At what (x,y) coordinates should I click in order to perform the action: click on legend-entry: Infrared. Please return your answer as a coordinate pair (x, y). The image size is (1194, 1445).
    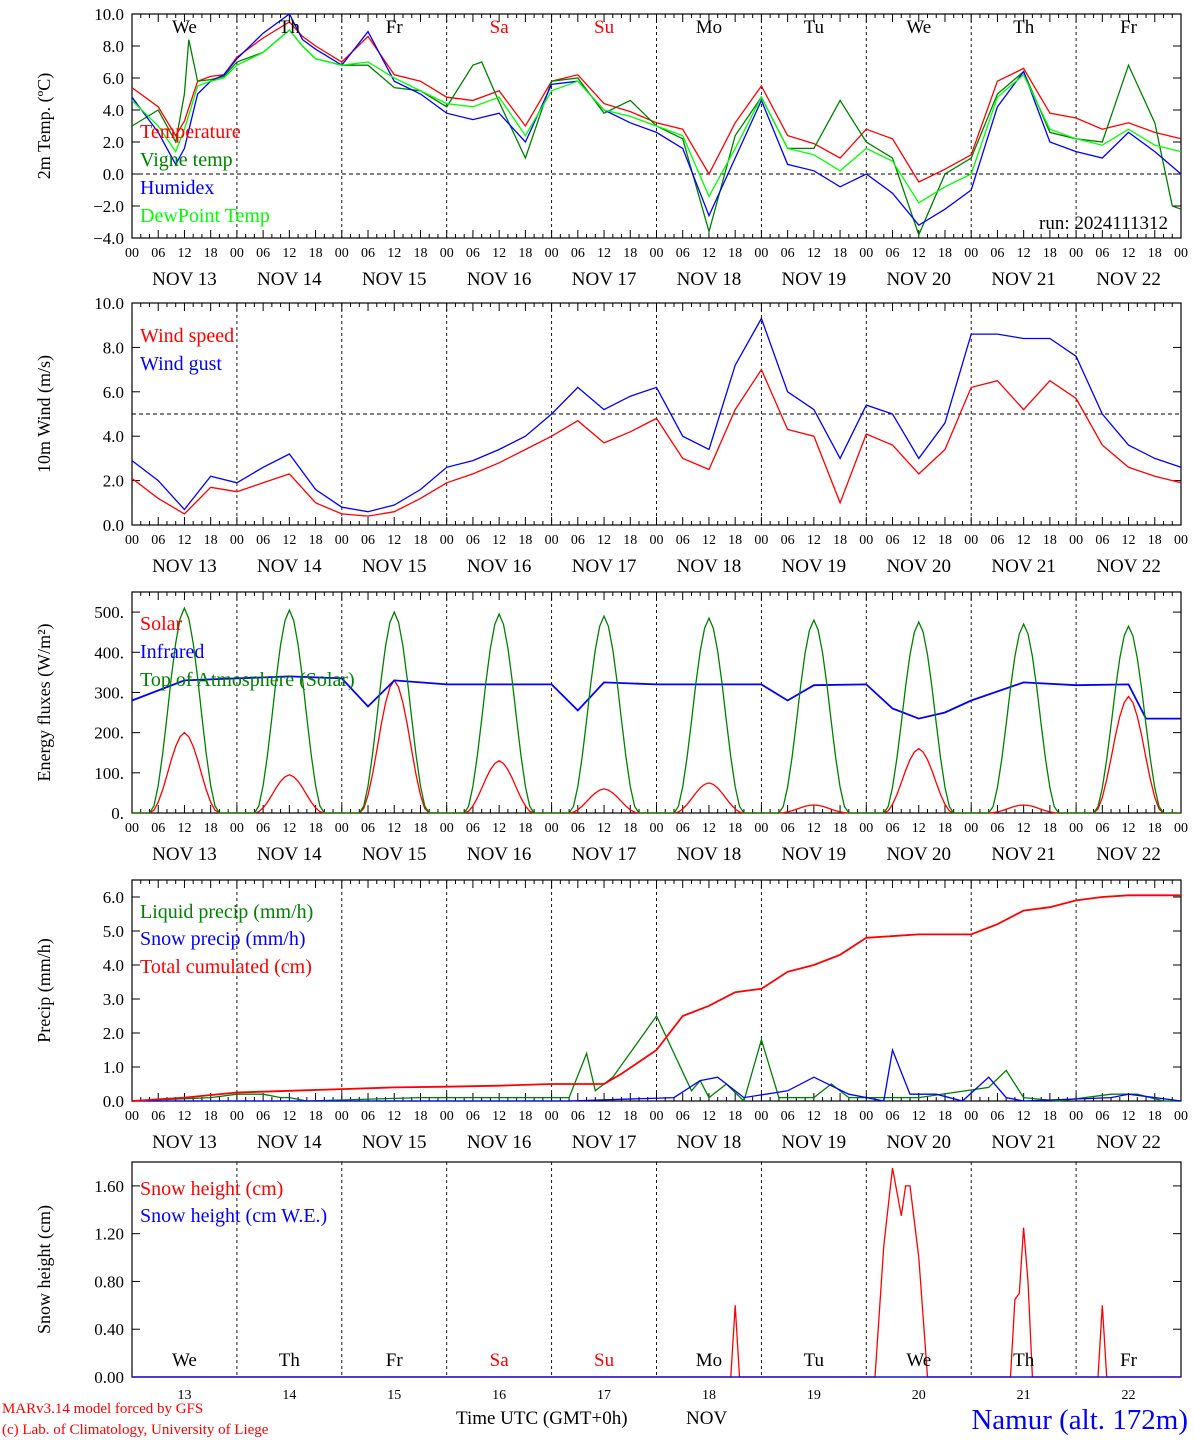
    Looking at the image, I should click on (172, 652).